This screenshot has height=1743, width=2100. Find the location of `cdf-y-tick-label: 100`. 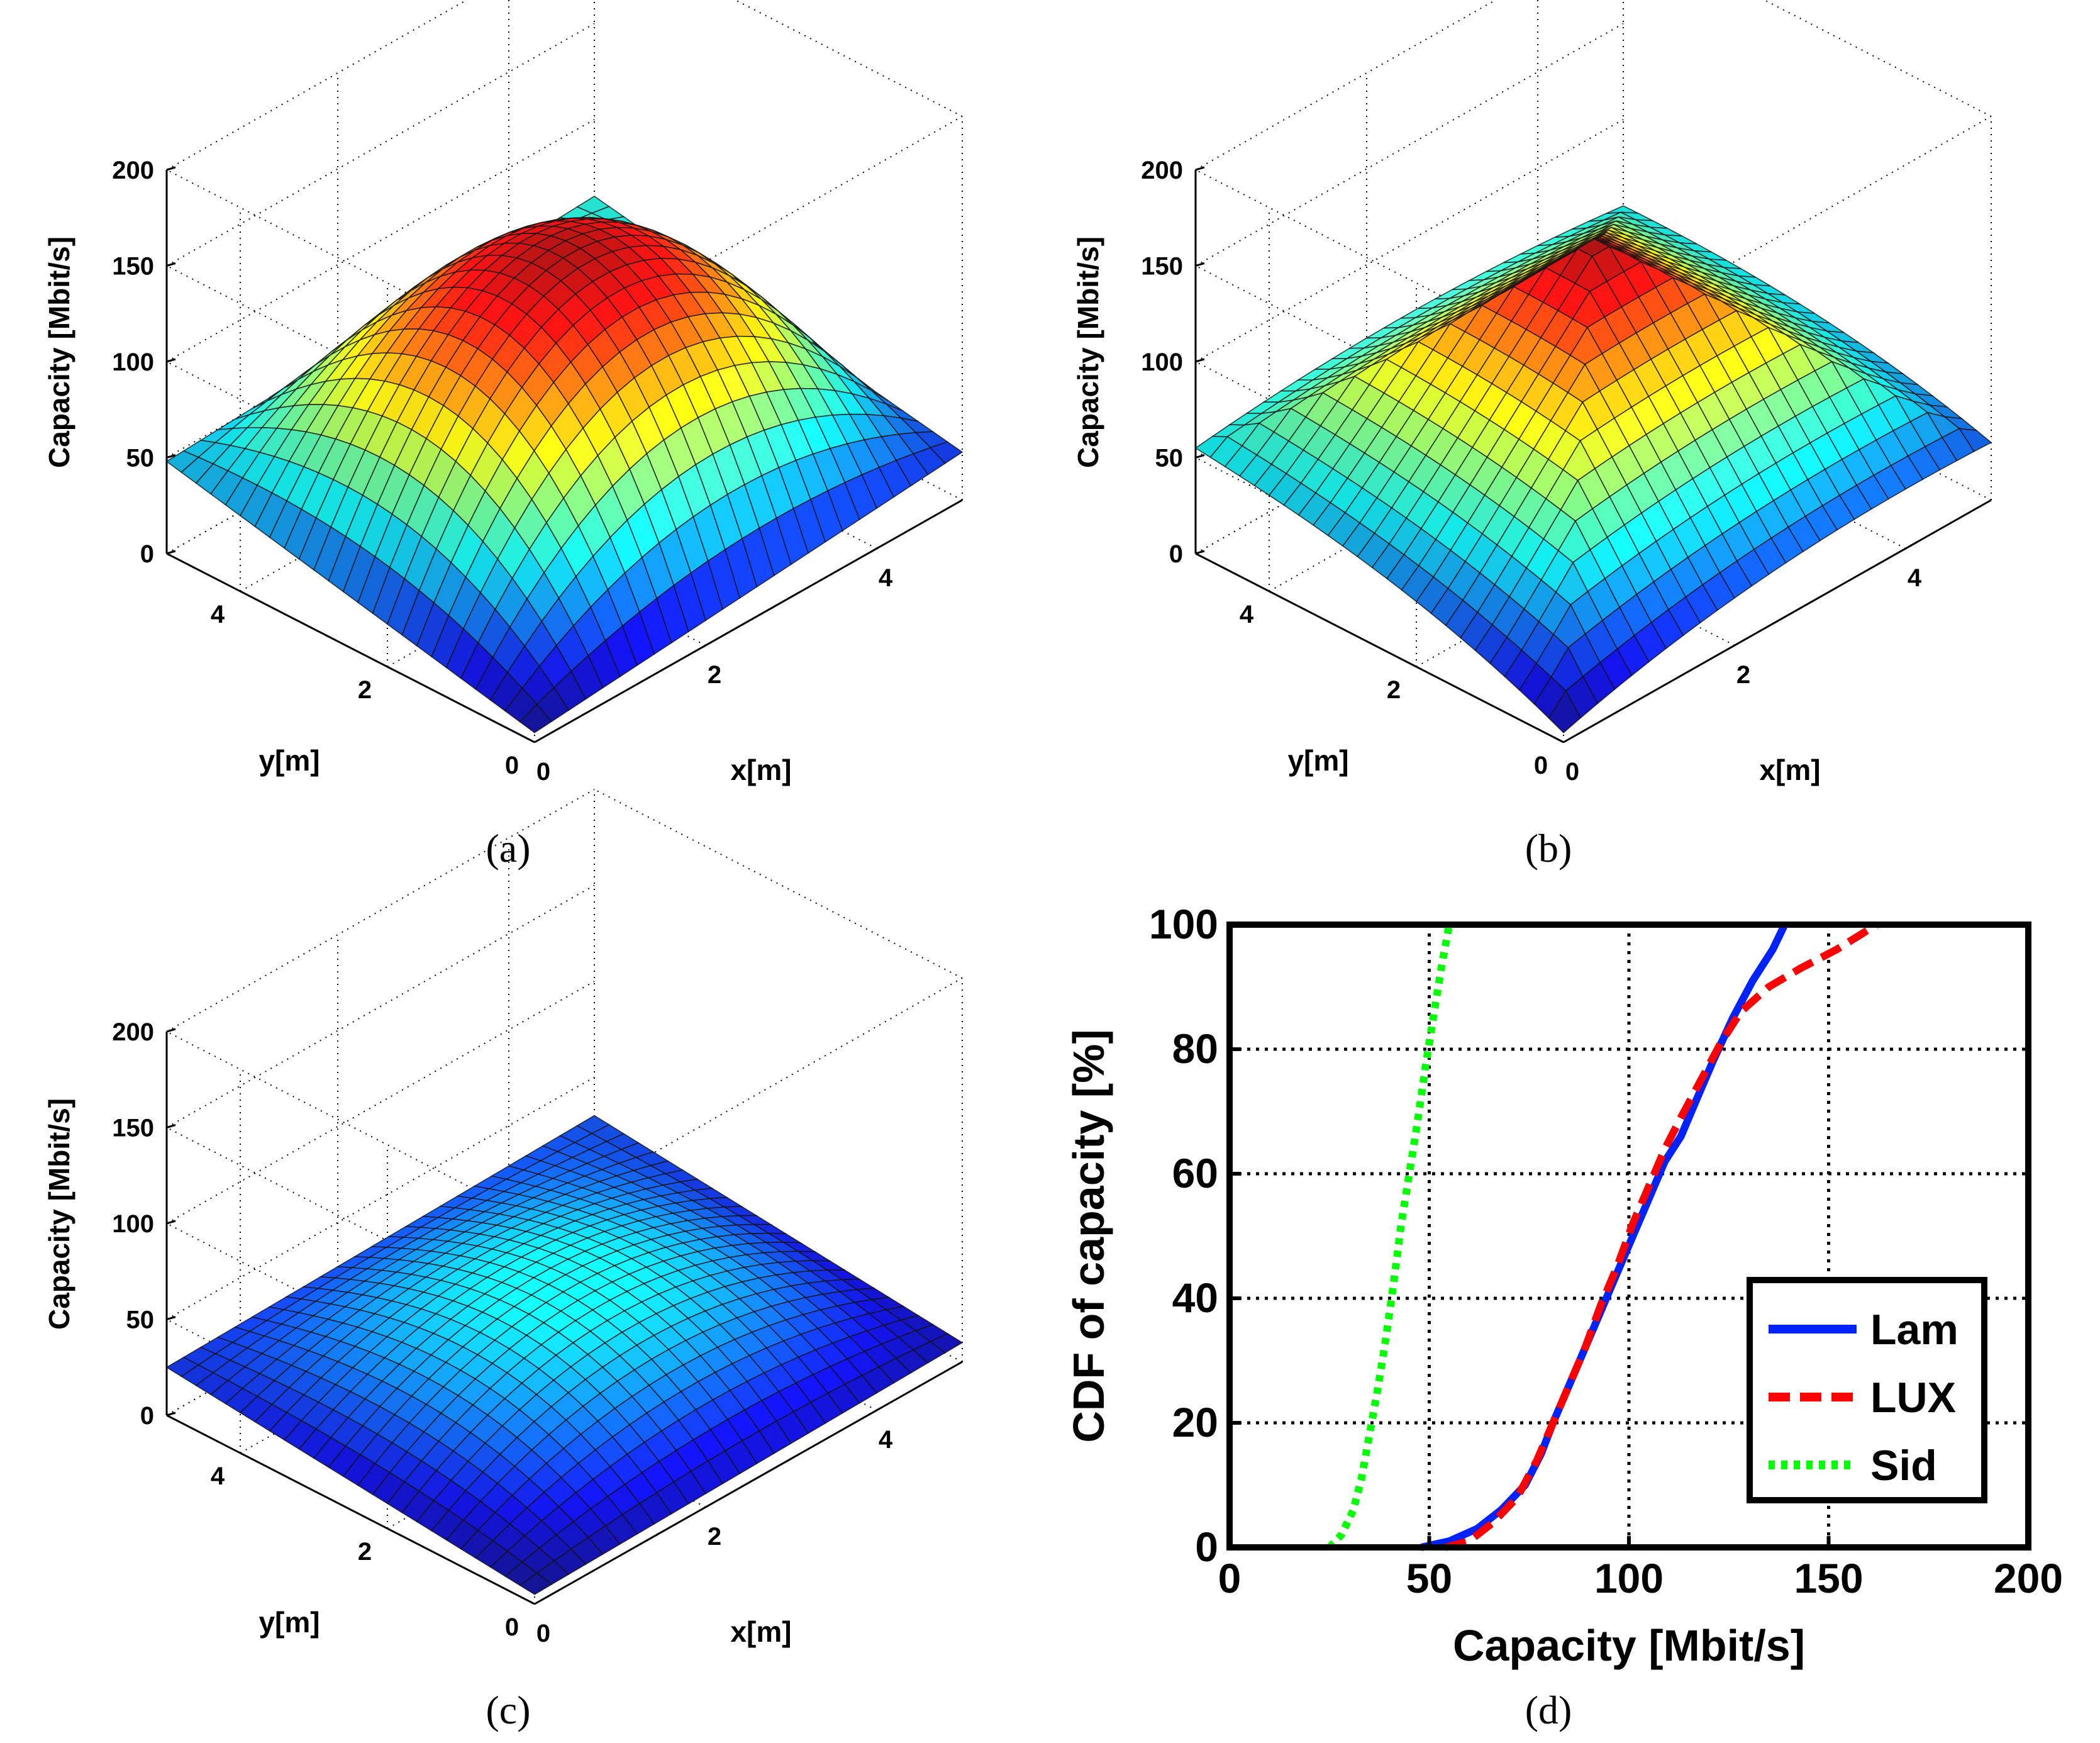

cdf-y-tick-label: 100 is located at coordinates (1183, 924).